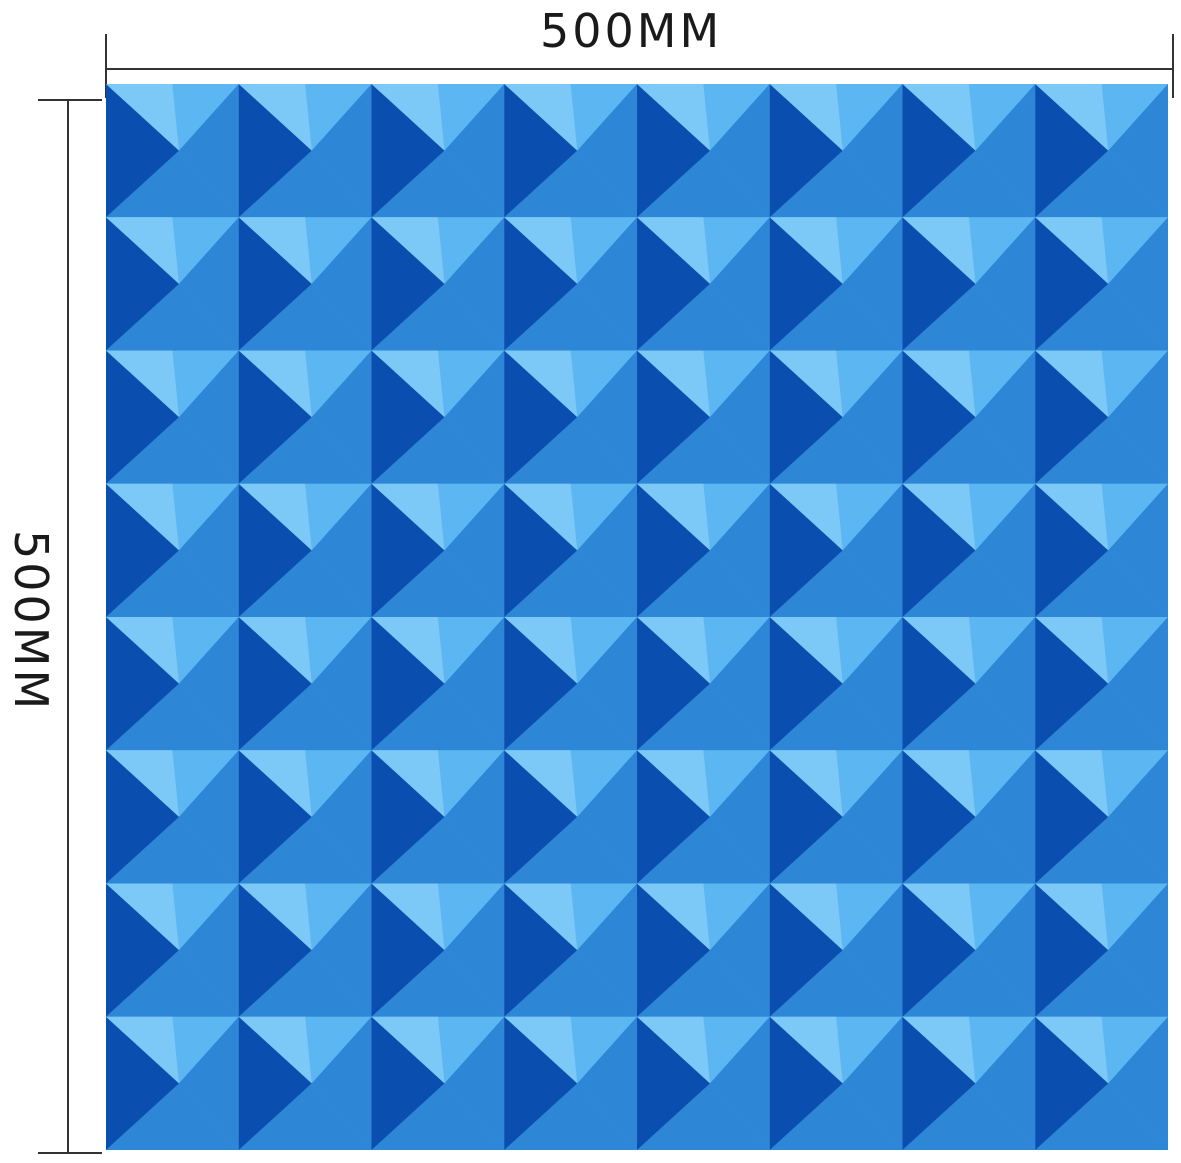 The width and height of the screenshot is (1181, 1163). Describe the element at coordinates (640, 69) in the screenshot. I see `width-dimension-line` at that location.